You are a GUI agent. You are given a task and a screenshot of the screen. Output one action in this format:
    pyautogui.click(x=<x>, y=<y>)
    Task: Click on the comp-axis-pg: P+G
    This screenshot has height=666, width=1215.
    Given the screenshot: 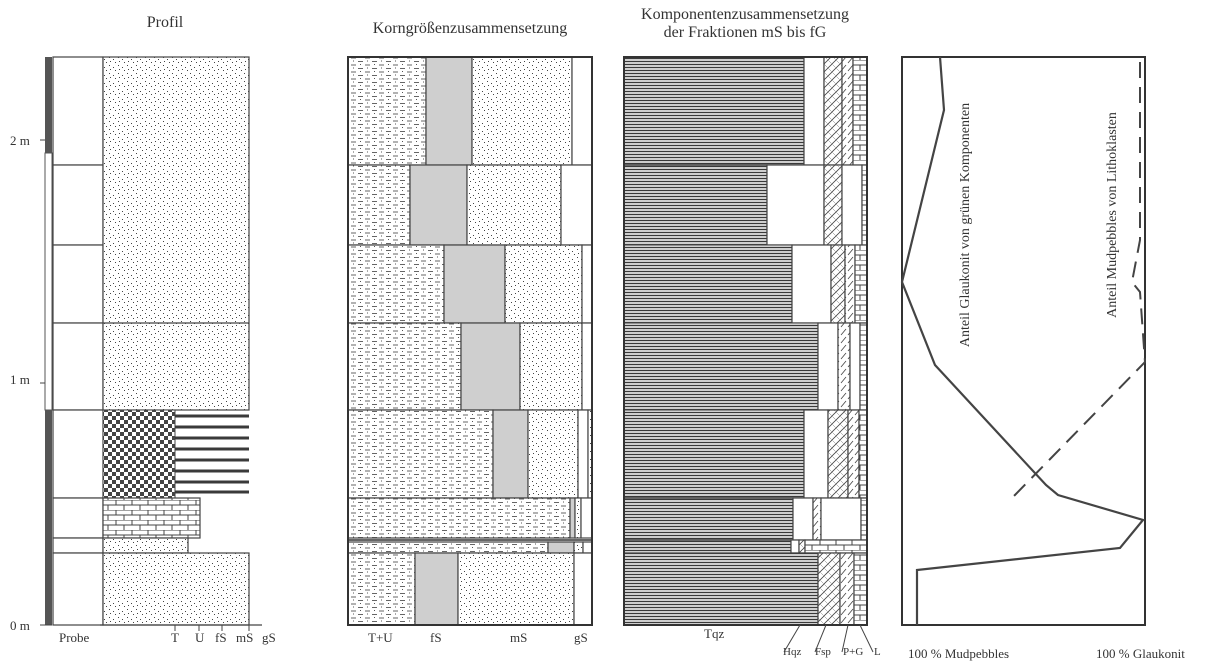 What is the action you would take?
    pyautogui.click(x=853, y=652)
    